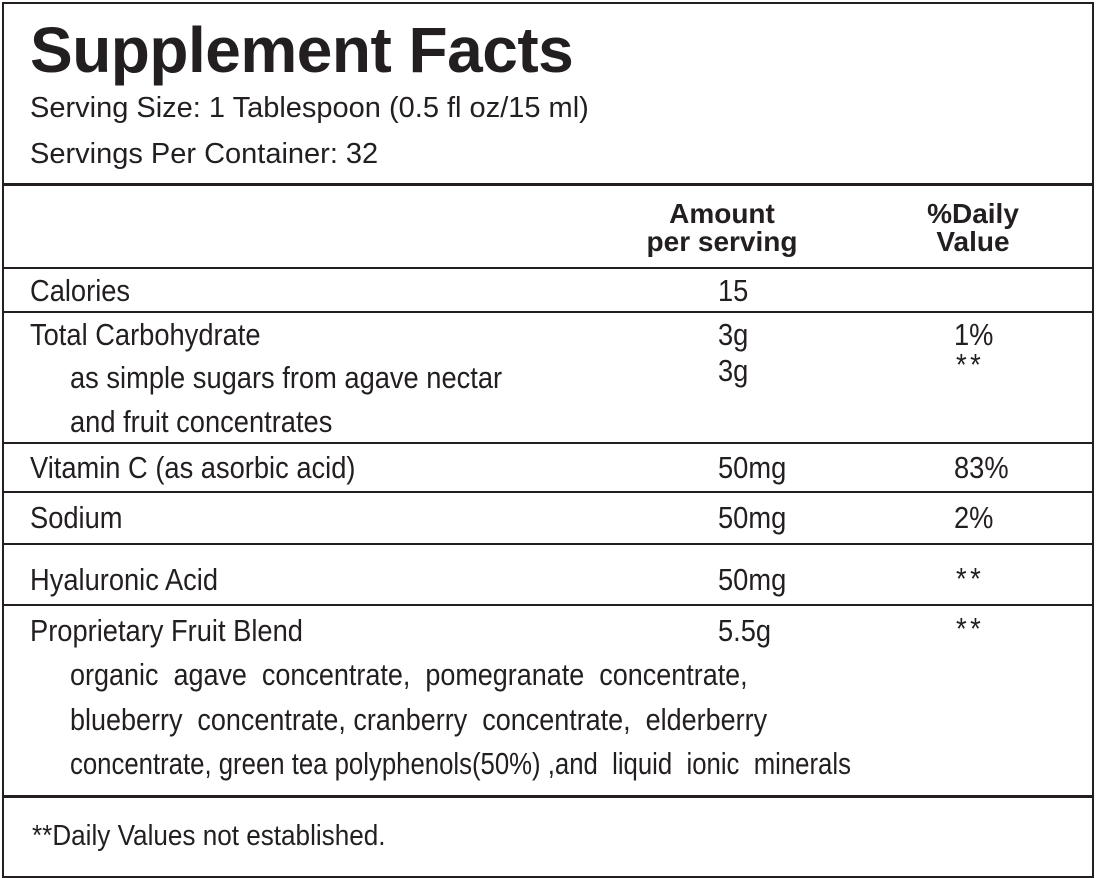 Image resolution: width=1096 pixels, height=878 pixels. Describe the element at coordinates (166, 630) in the screenshot. I see `nutrient-name: Proprietary Fruit Blend` at that location.